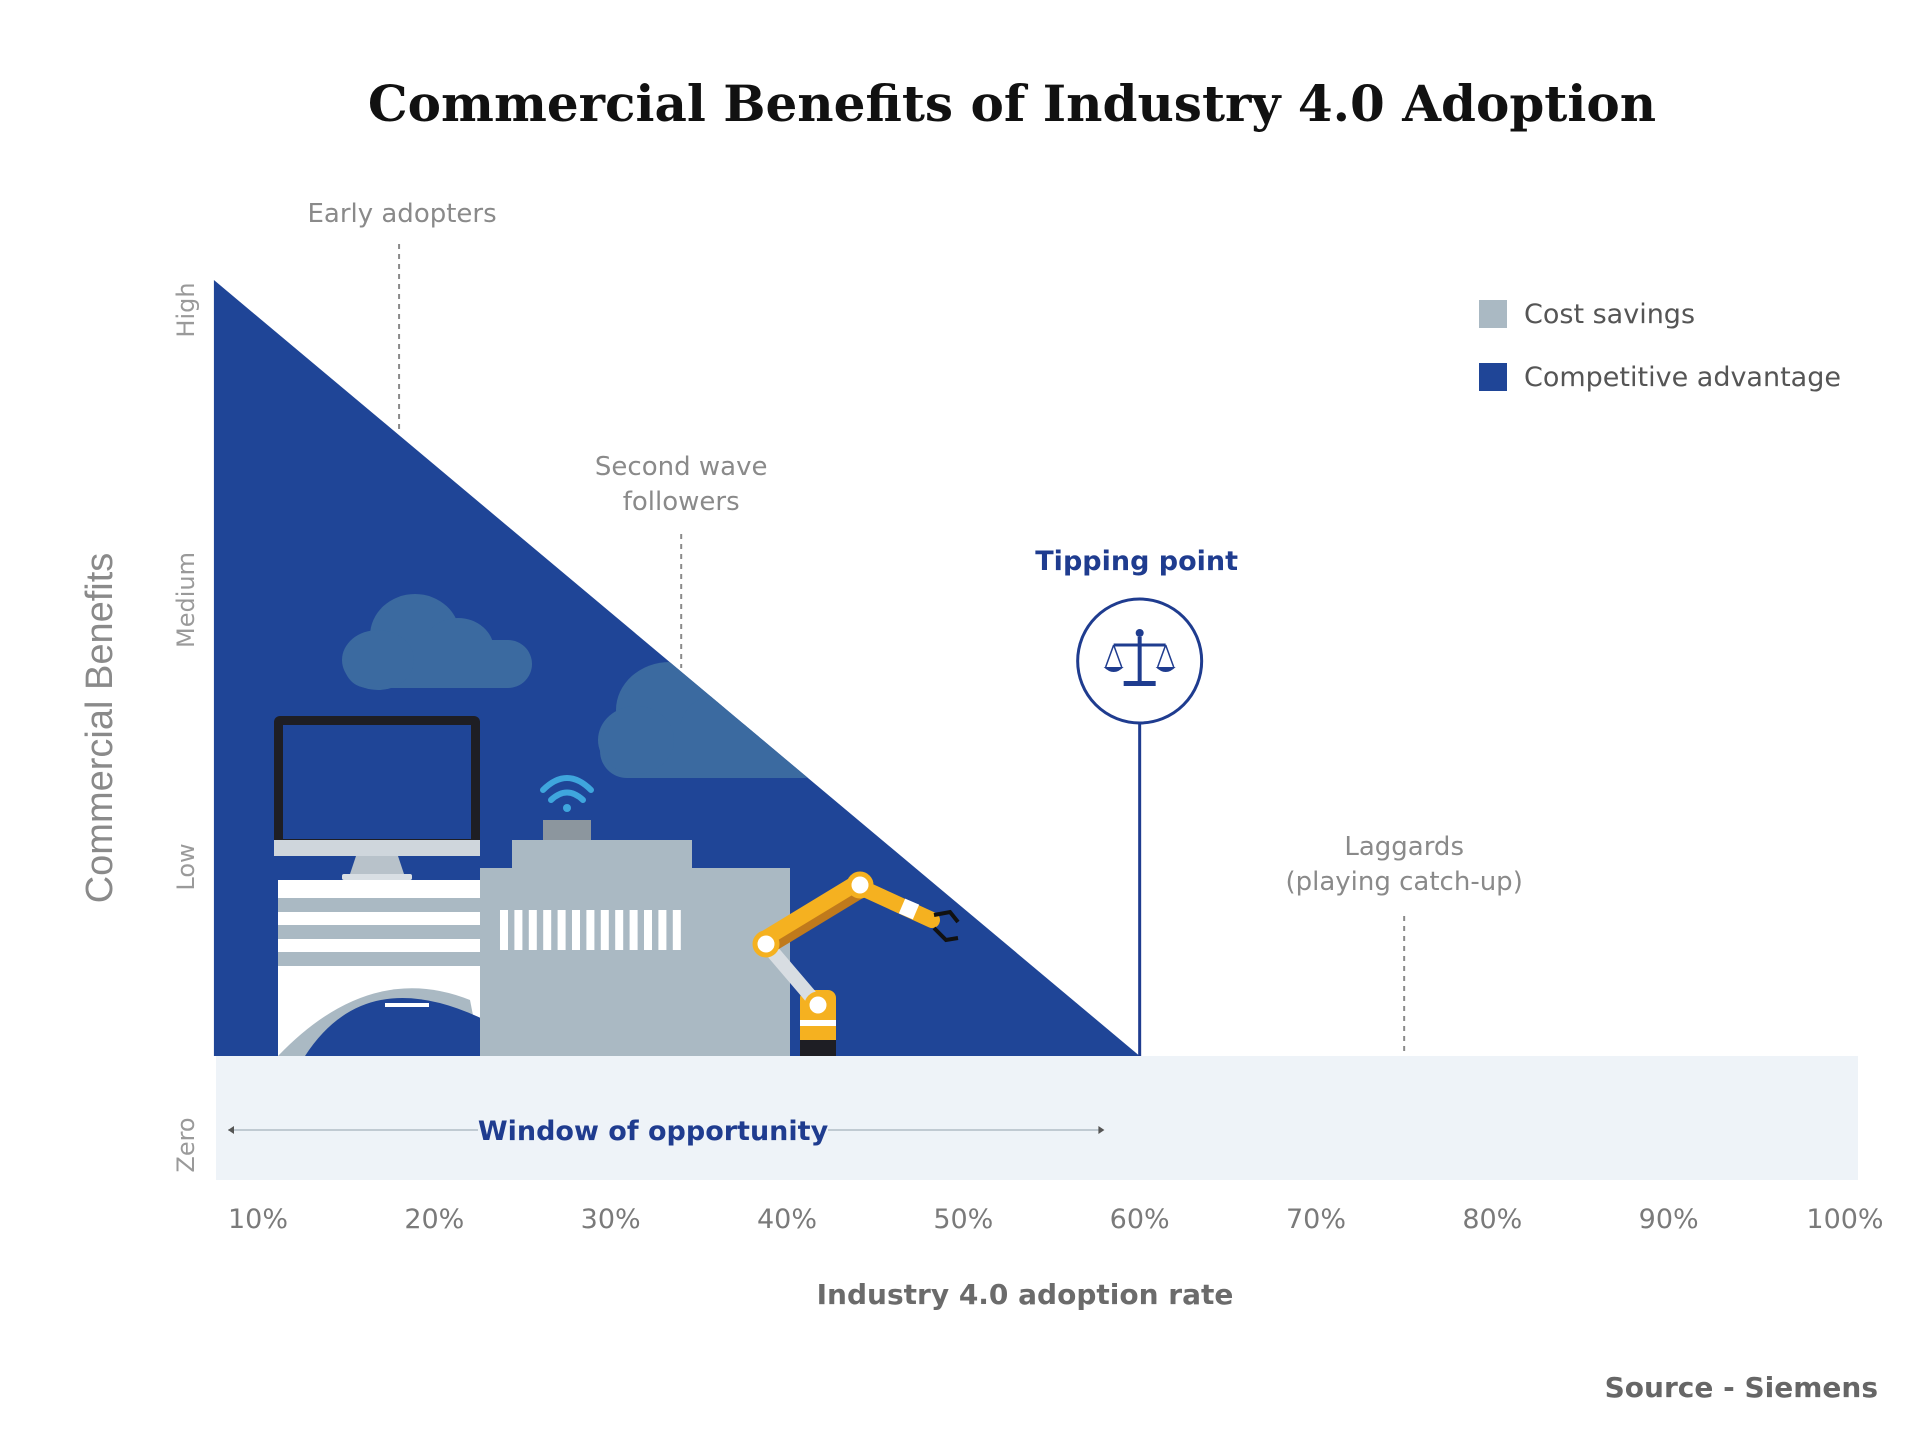 Image resolution: width=1914 pixels, height=1446 pixels. What do you see at coordinates (653, 1131) in the screenshot?
I see `window-of-opportunity-label: Window of opportunity` at bounding box center [653, 1131].